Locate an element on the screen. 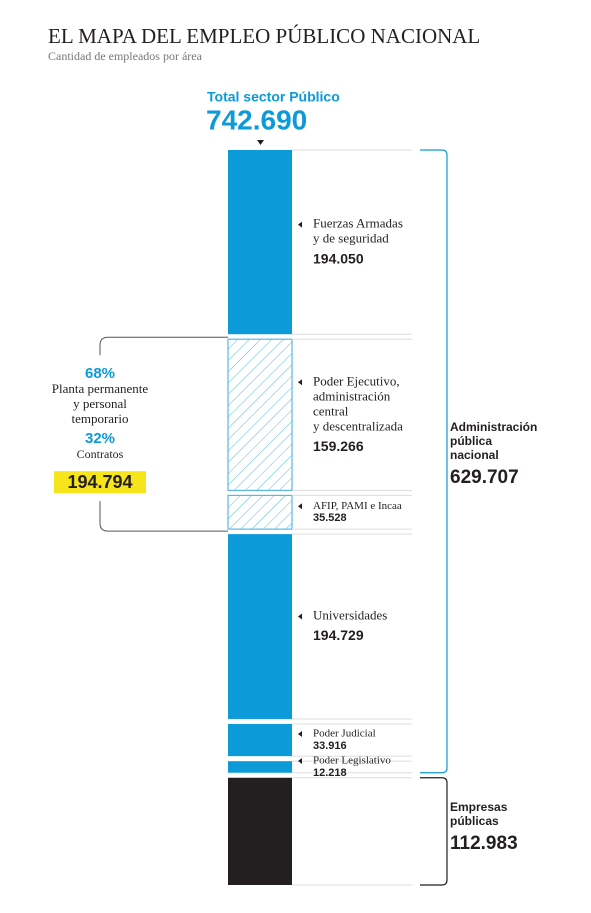  chart-subtitle: Cantidad de empleados por área is located at coordinates (125, 56).